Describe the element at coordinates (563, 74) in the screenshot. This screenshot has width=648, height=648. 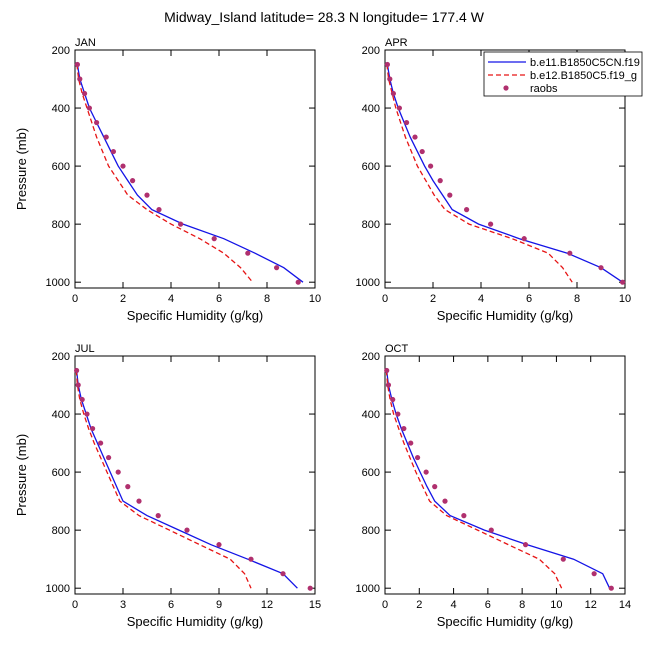
I see `legend-box` at that location.